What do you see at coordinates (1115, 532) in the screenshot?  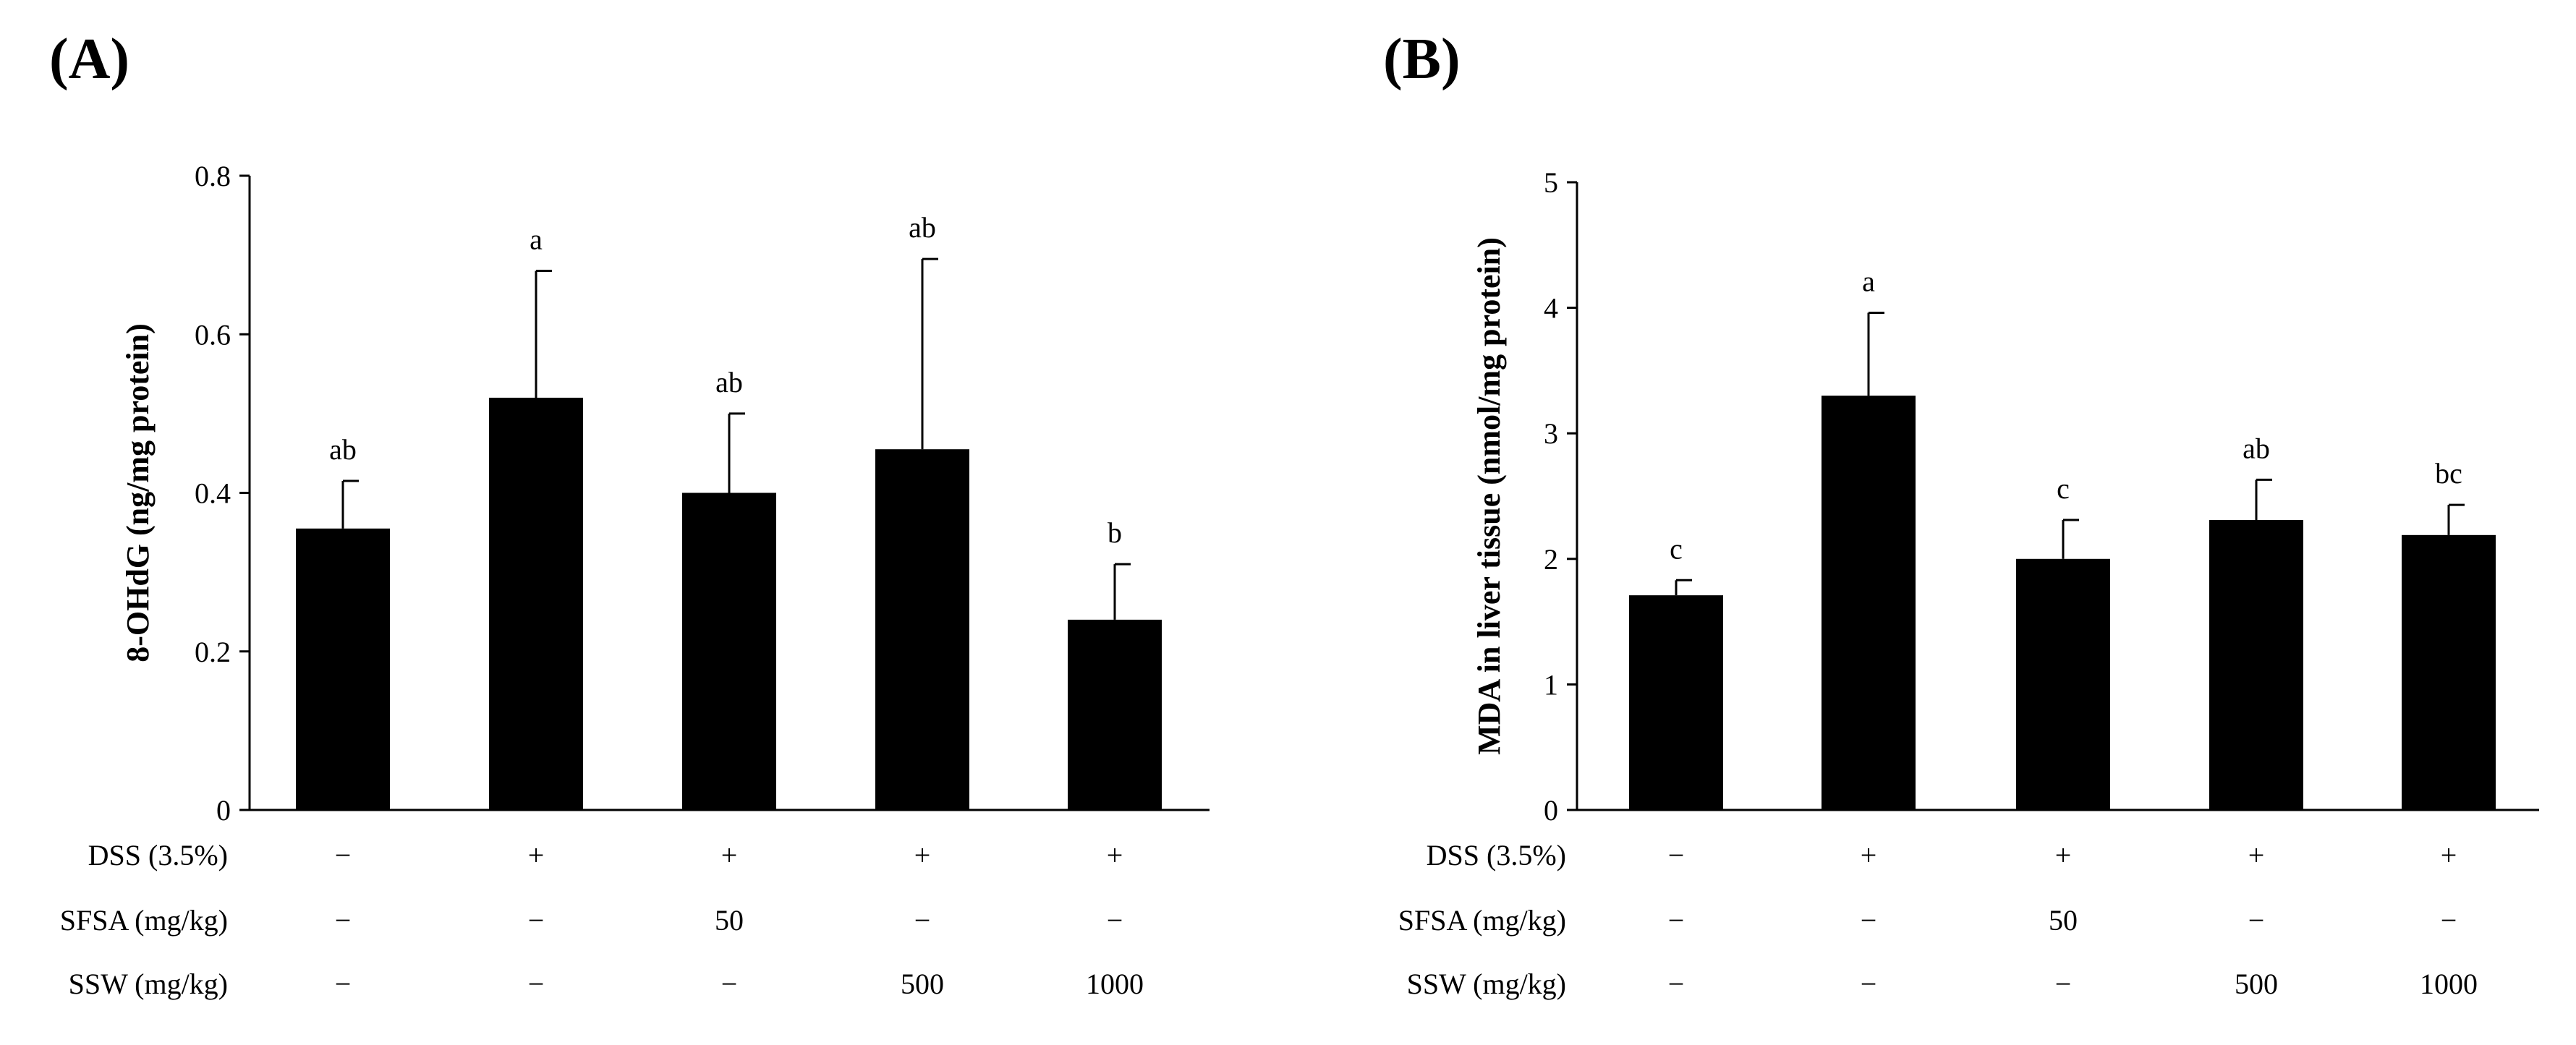 I see `significance-label: b` at bounding box center [1115, 532].